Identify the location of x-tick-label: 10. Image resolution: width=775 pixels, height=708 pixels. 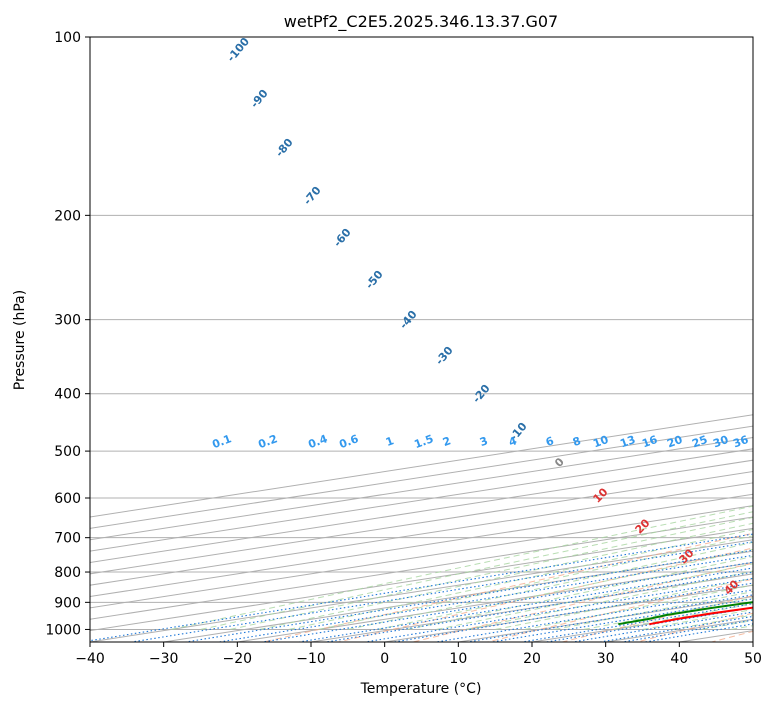
(458, 659).